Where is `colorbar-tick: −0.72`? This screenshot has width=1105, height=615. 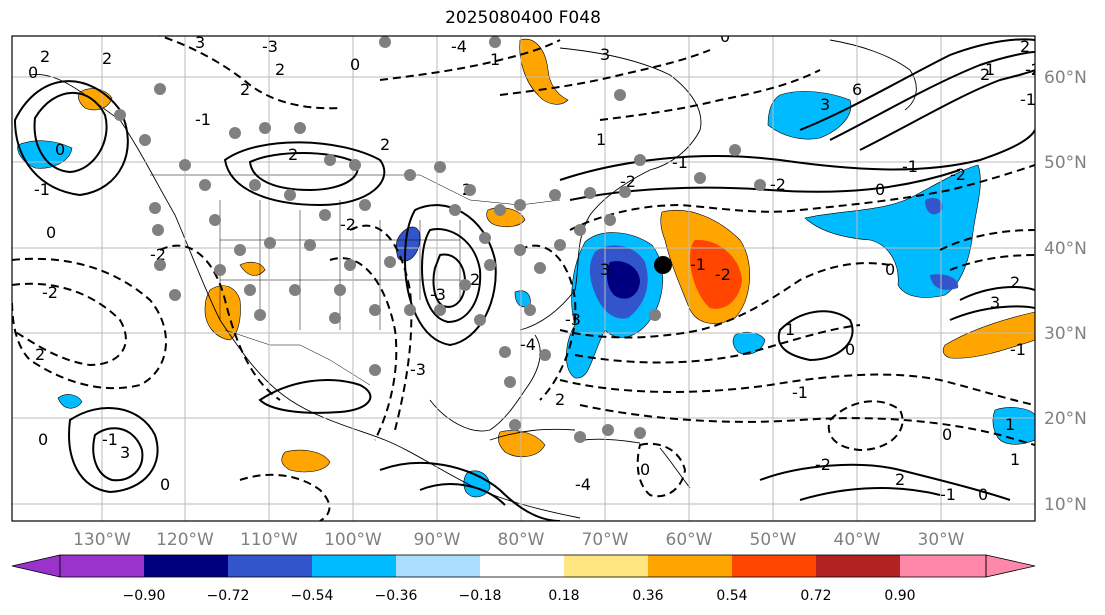
colorbar-tick: −0.72 is located at coordinates (228, 596).